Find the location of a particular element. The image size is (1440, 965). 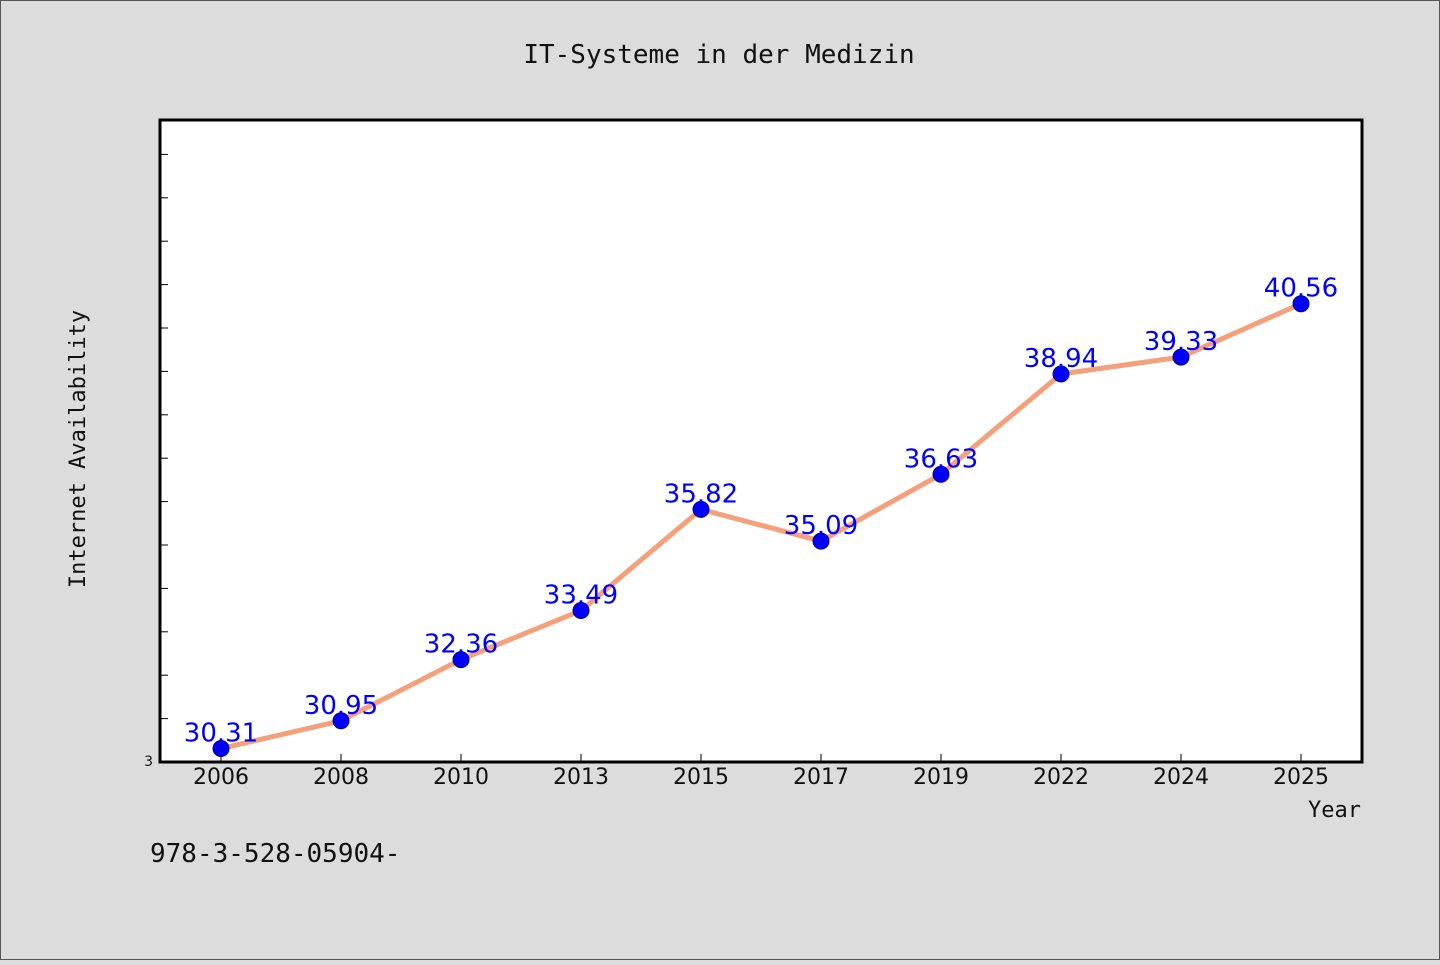

y-tick-label: 3 is located at coordinates (148, 762).